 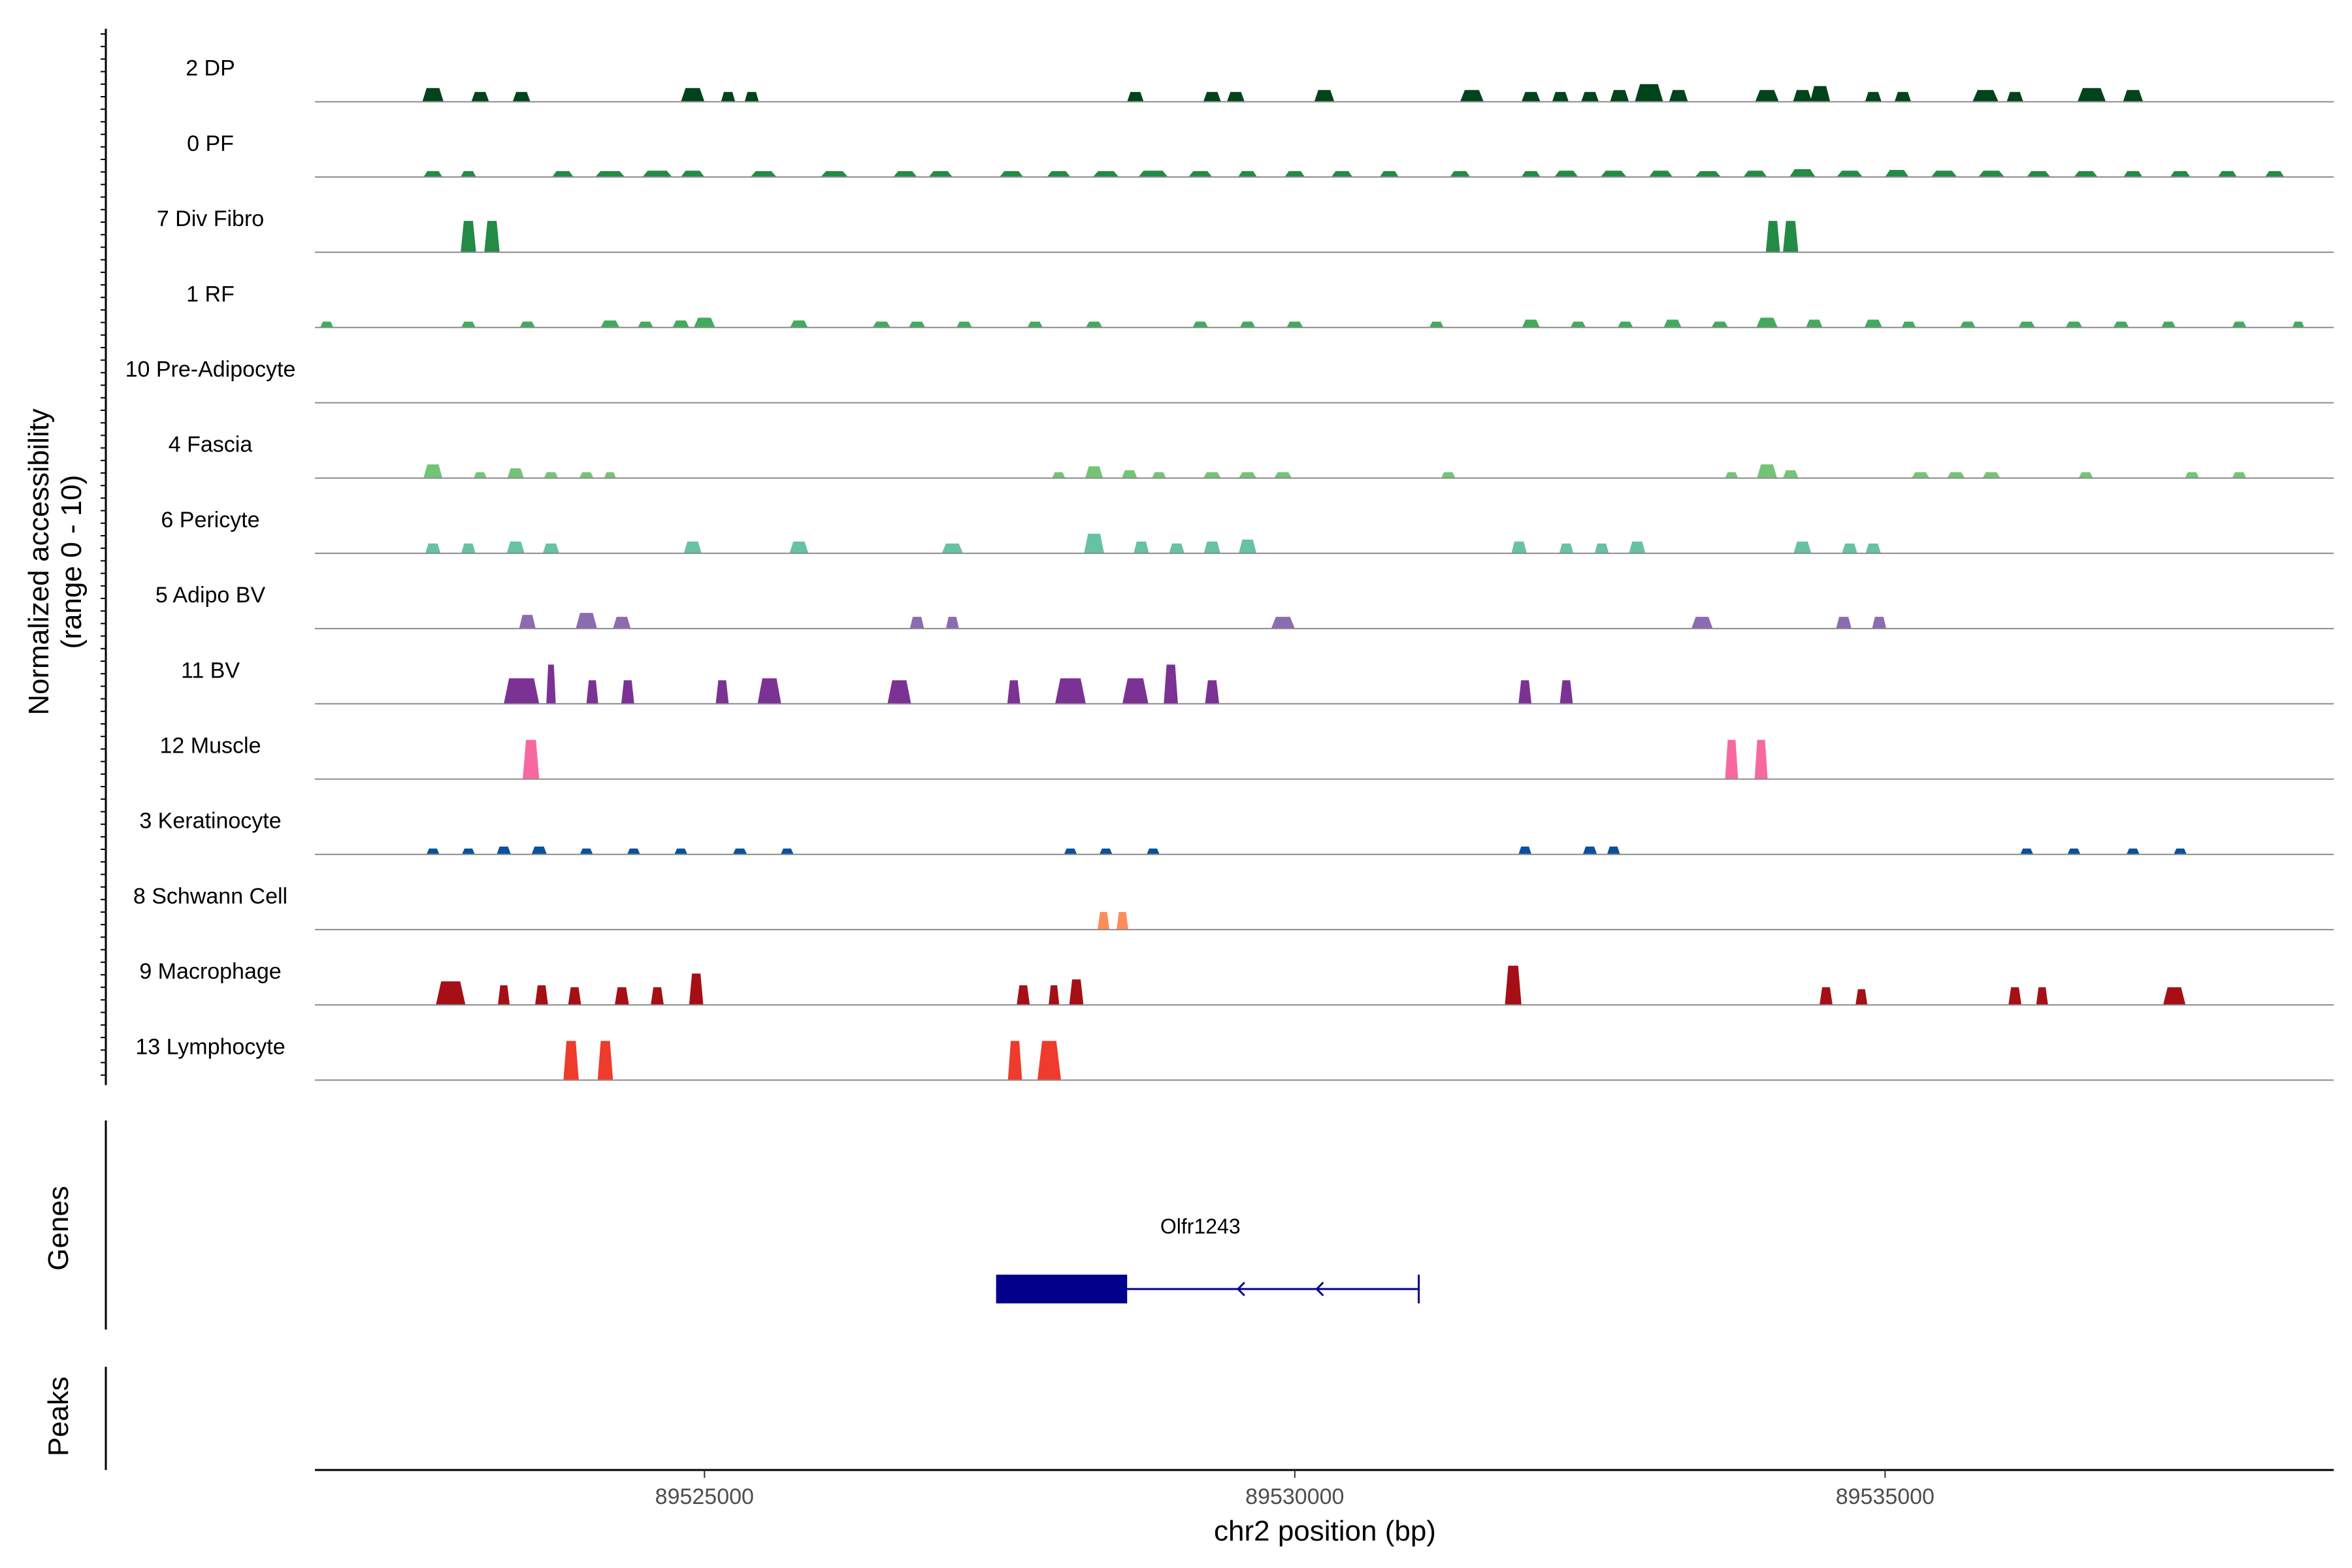 I want to click on track-4: 1 RF, so click(x=1260, y=305).